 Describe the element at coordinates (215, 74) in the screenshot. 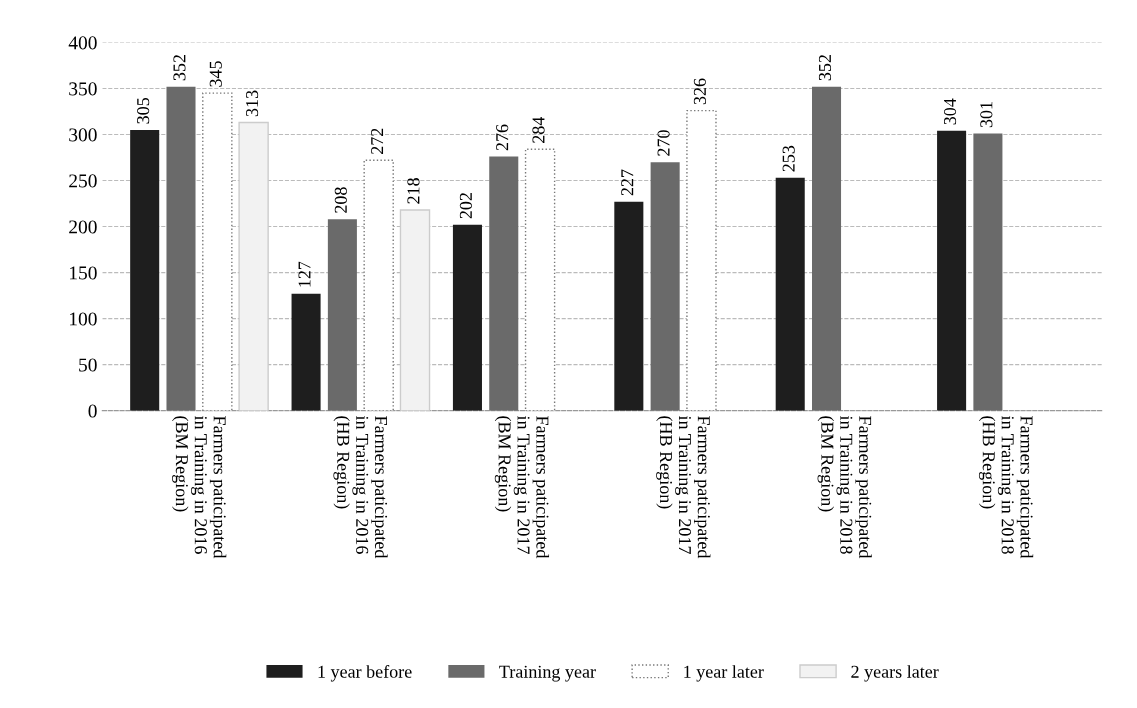

I see `data-label: 345` at that location.